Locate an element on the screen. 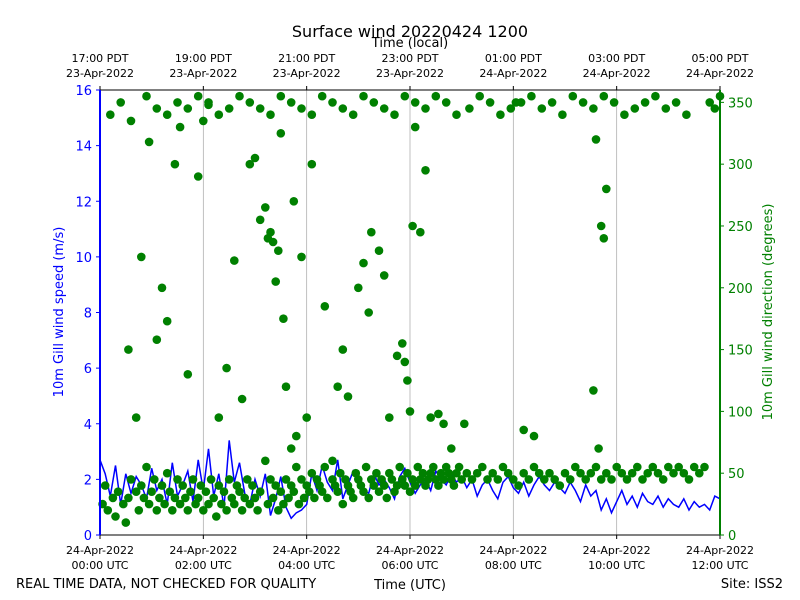  left-tick-label: 4 is located at coordinates (88, 425).